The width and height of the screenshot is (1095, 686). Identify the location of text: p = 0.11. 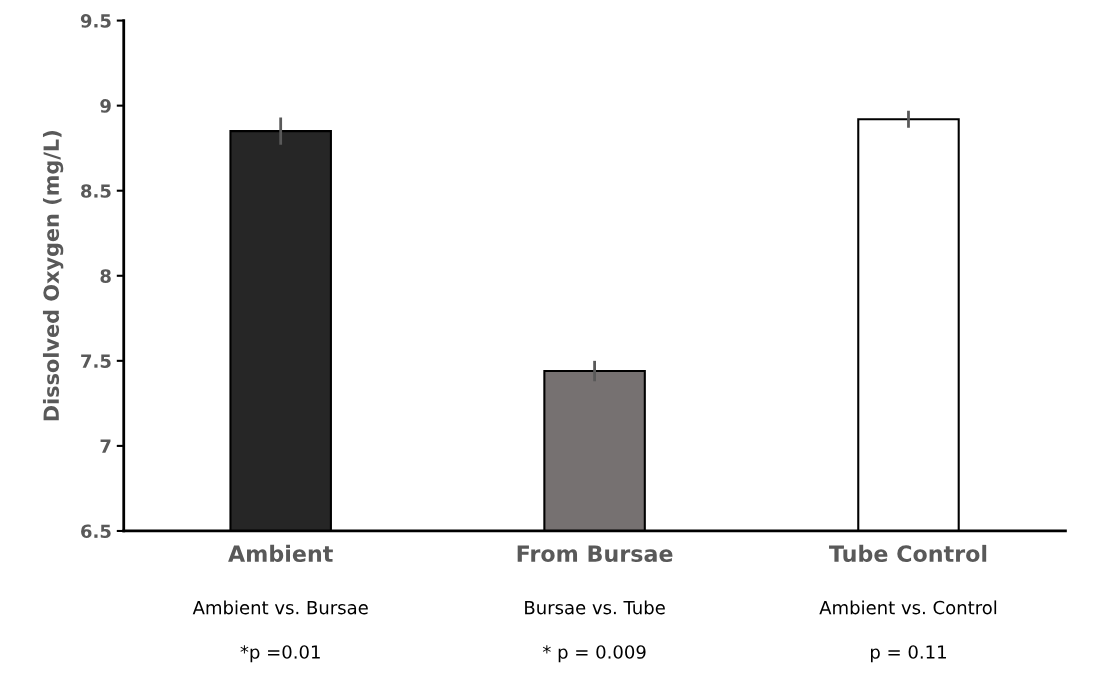
(908, 654).